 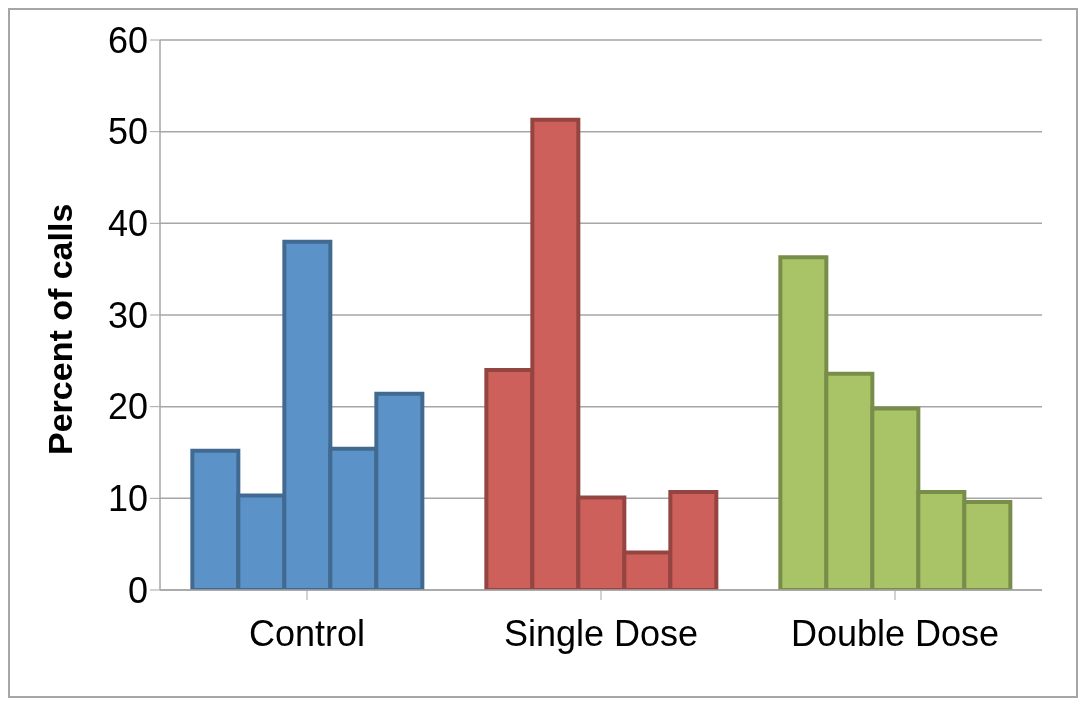 I want to click on x-tick-label: Single Dose, so click(x=601, y=633).